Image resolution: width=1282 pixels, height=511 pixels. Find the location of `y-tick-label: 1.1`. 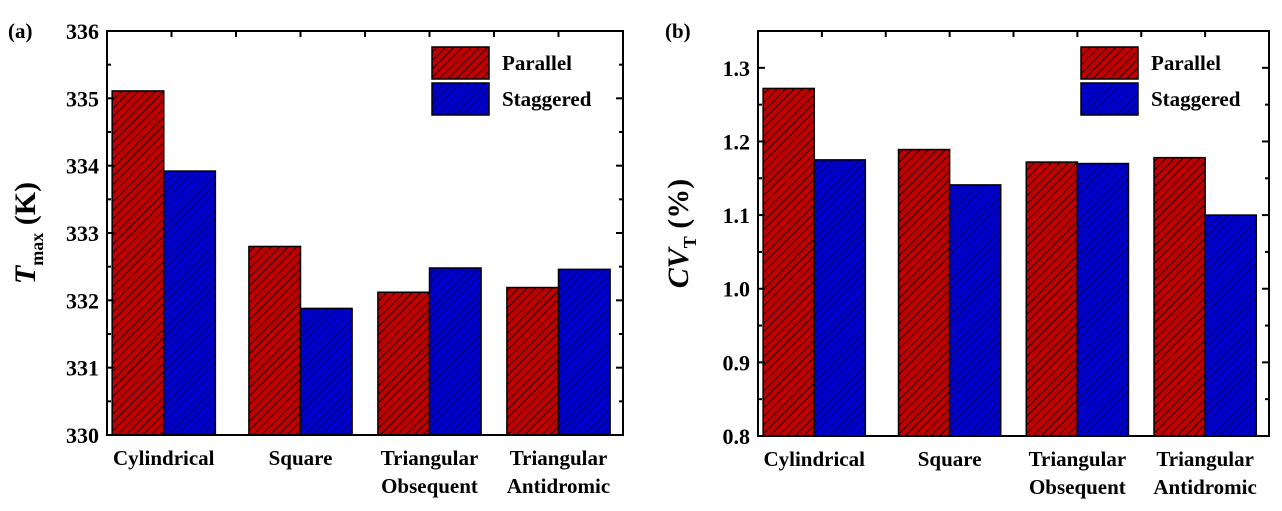

y-tick-label: 1.1 is located at coordinates (737, 215).